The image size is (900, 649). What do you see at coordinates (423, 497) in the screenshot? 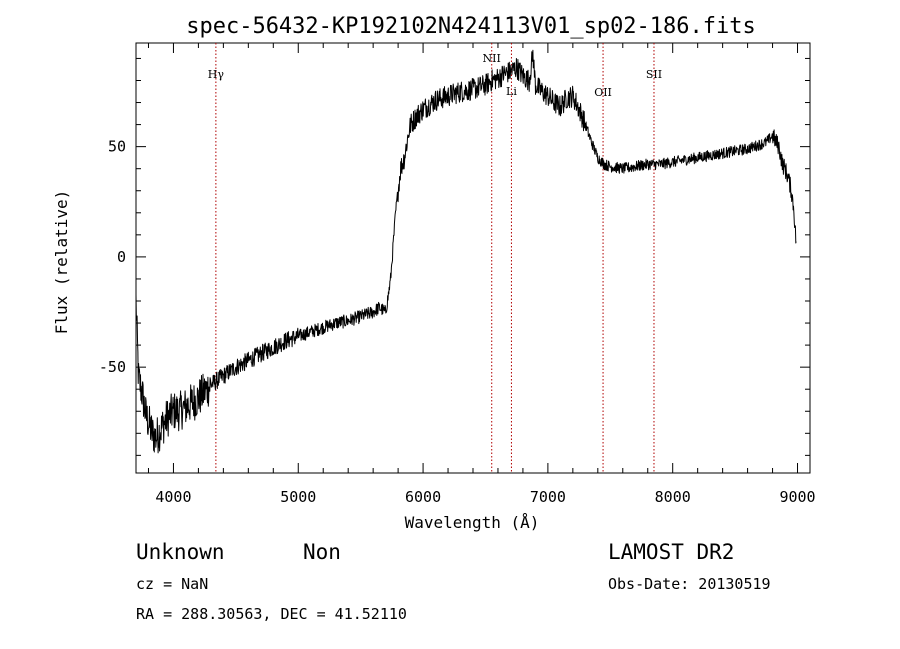
I see `x-tick-label: 6000` at bounding box center [423, 497].